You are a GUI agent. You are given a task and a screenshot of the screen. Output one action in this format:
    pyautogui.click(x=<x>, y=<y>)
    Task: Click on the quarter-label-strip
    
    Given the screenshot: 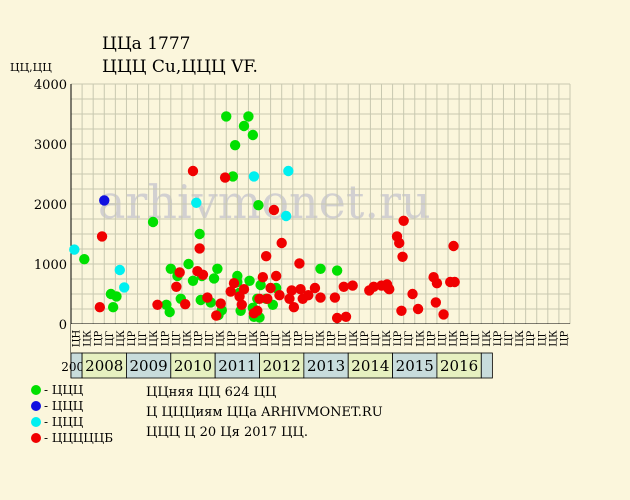 What is the action you would take?
    pyautogui.click(x=320, y=338)
    